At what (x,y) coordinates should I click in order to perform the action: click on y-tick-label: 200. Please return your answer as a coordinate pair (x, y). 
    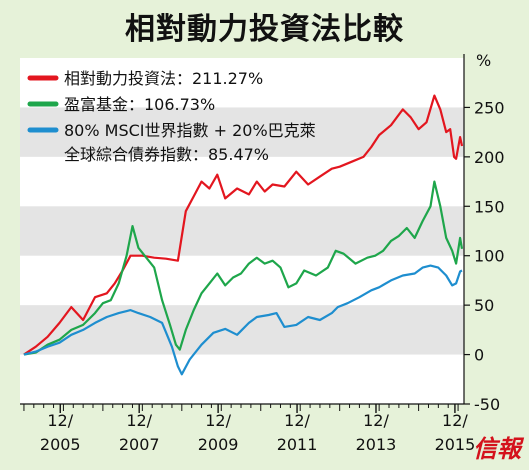
    Looking at the image, I should click on (489, 157).